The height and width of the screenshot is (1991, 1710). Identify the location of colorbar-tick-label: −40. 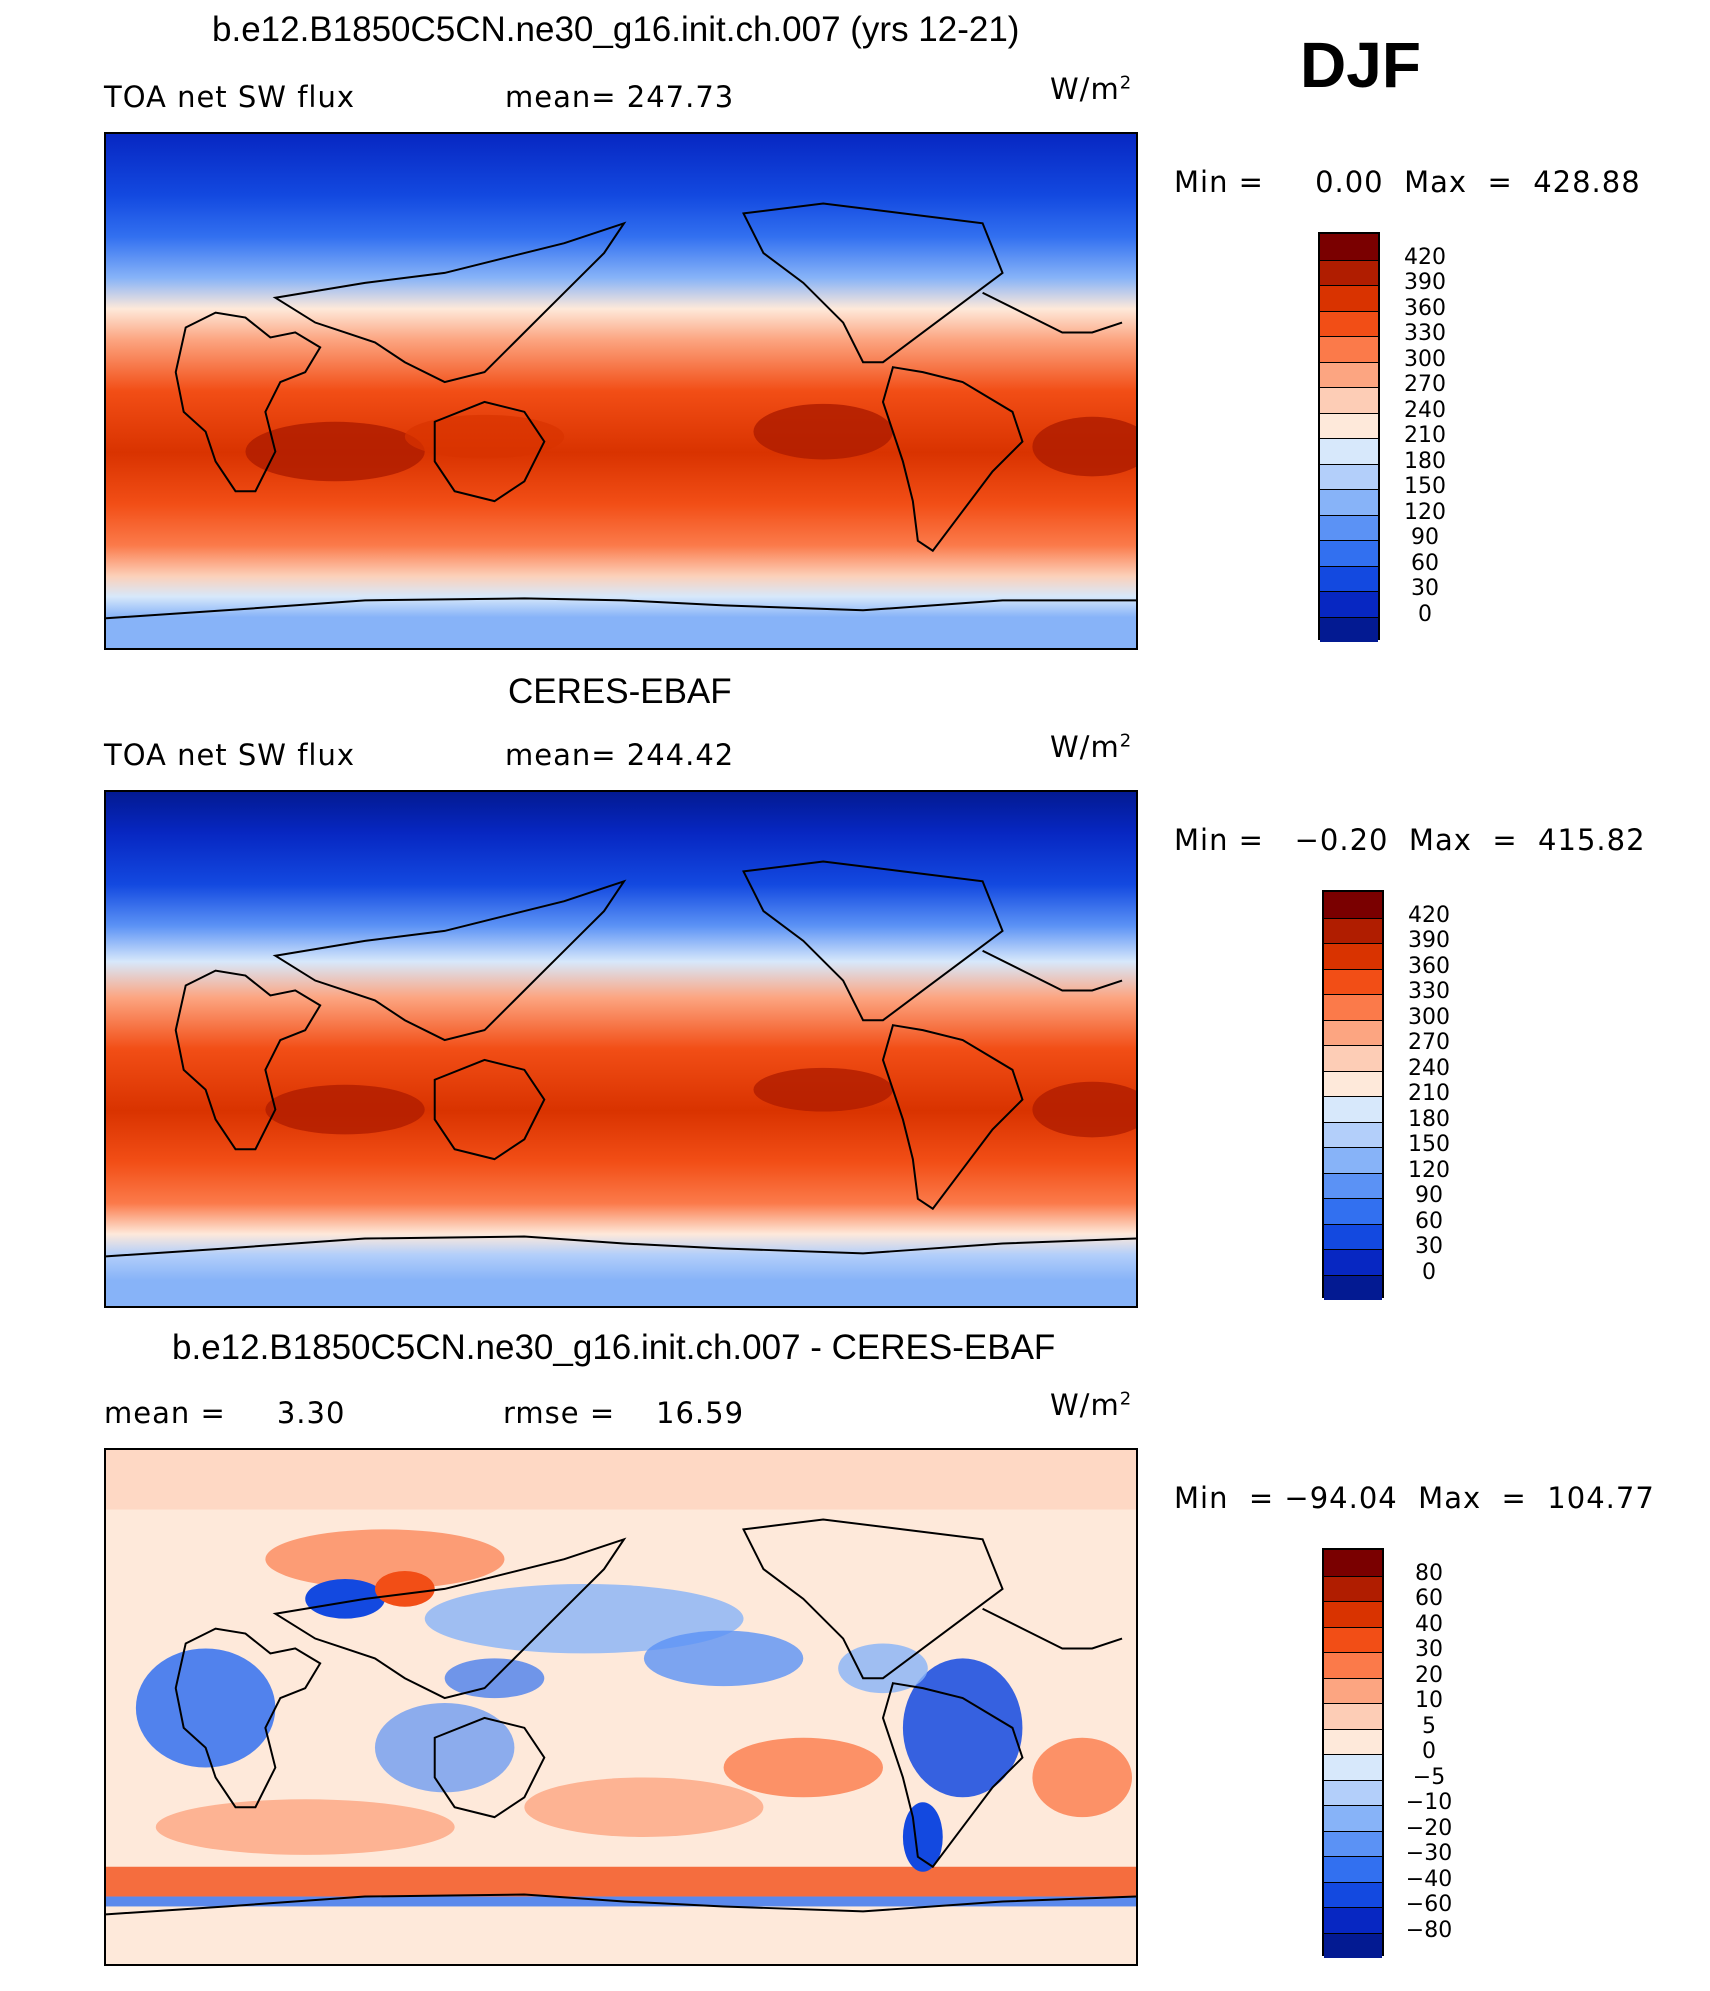
(1429, 1879).